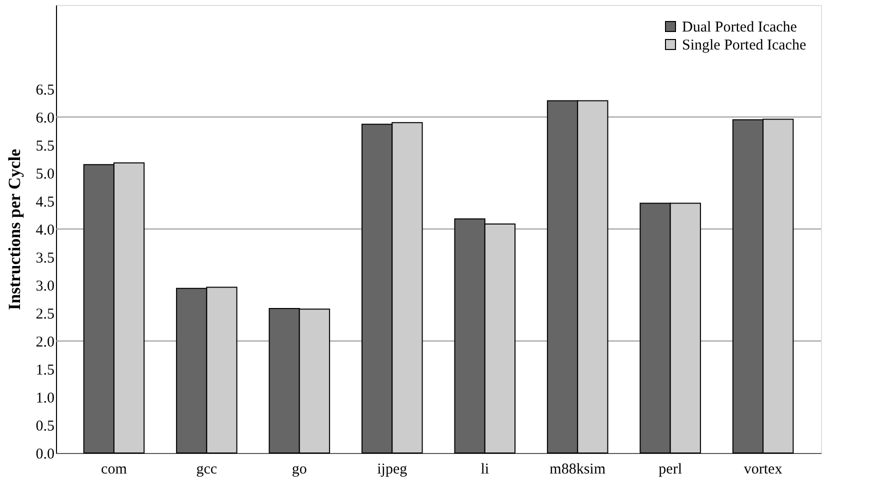  Describe the element at coordinates (207, 470) in the screenshot. I see `x-tick-label: gcc` at that location.